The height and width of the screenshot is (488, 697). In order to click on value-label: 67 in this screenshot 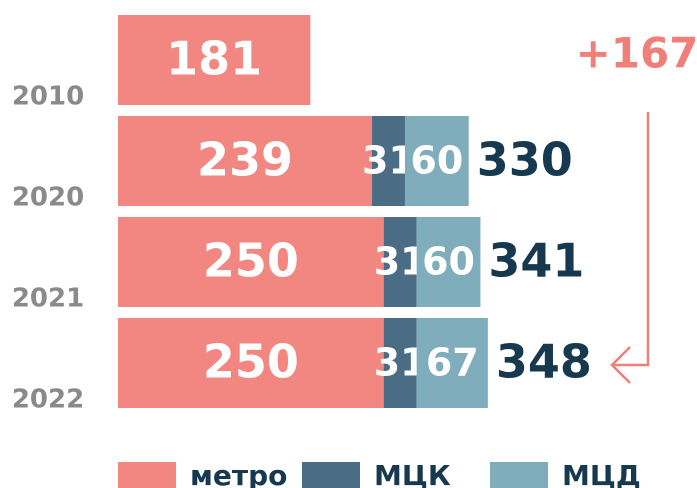, I will do `click(452, 363)`.